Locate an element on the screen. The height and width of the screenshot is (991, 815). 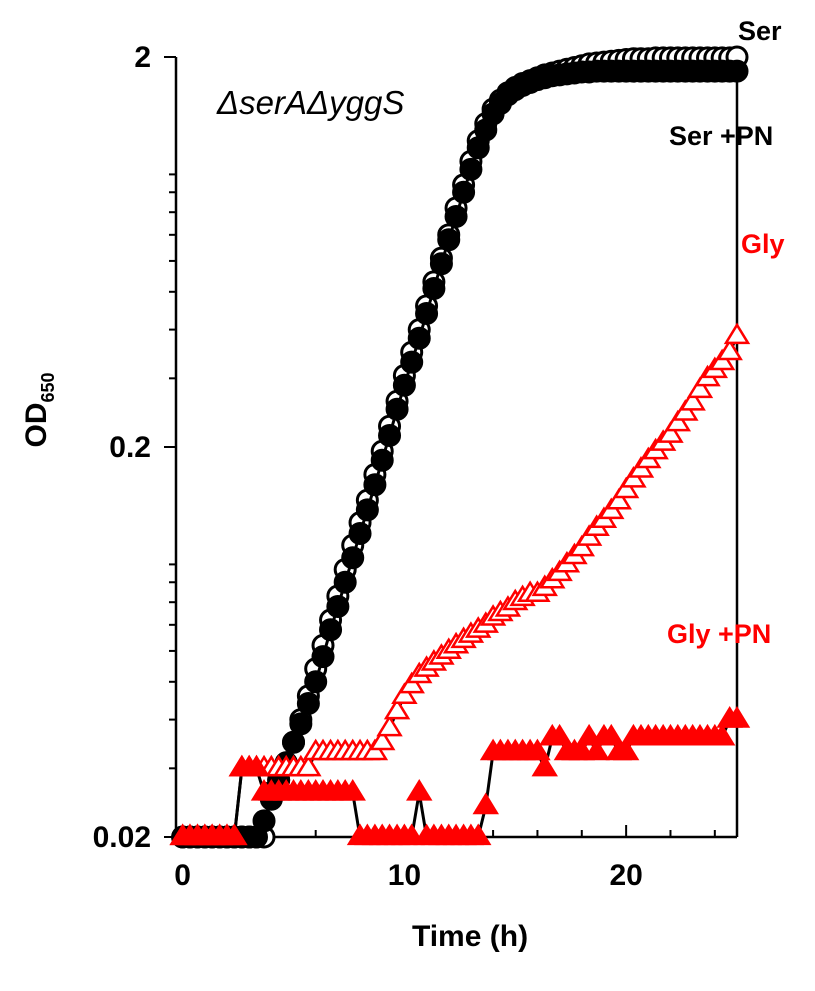
y-tick-label: 0.2 is located at coordinates (130, 447).